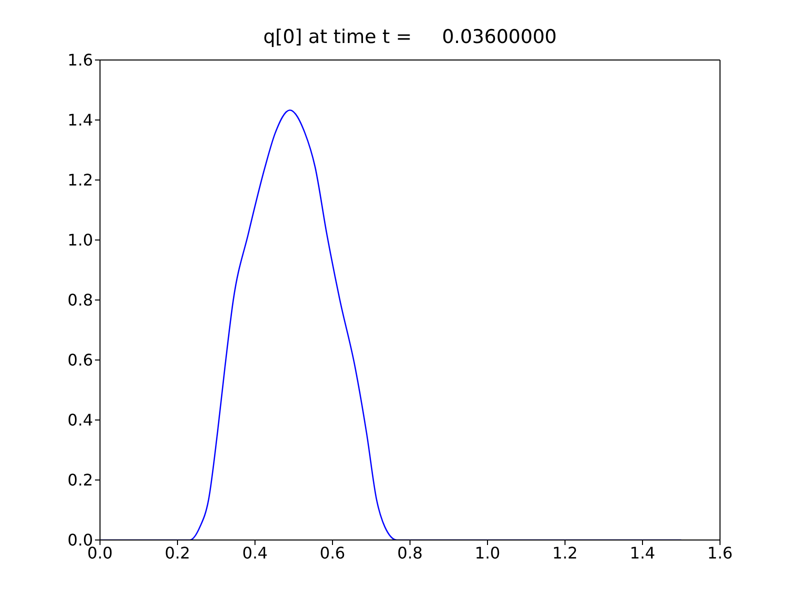 This screenshot has width=800, height=600. I want to click on y-tick-label: 0.2, so click(80, 480).